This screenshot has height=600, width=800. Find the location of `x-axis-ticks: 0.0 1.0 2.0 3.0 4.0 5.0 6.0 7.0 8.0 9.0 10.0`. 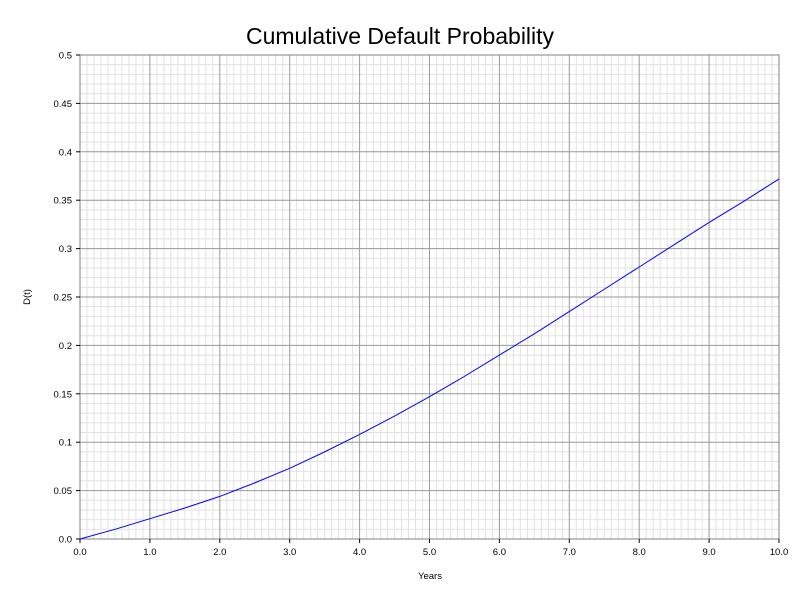

x-axis-ticks: 0.0 1.0 2.0 3.0 4.0 5.0 6.0 7.0 8.0 9.0 10.0 is located at coordinates (430, 548).